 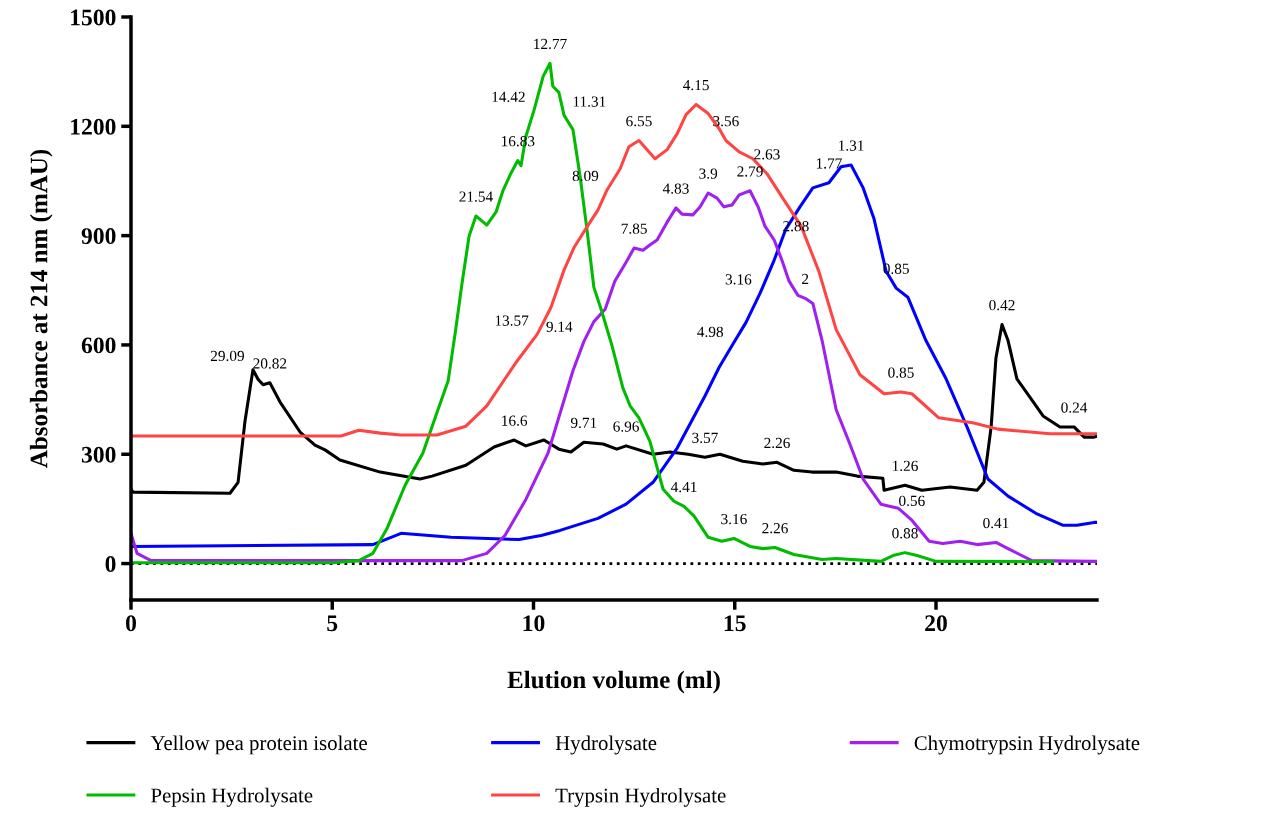 I want to click on annotation: 0.88, so click(x=905, y=533).